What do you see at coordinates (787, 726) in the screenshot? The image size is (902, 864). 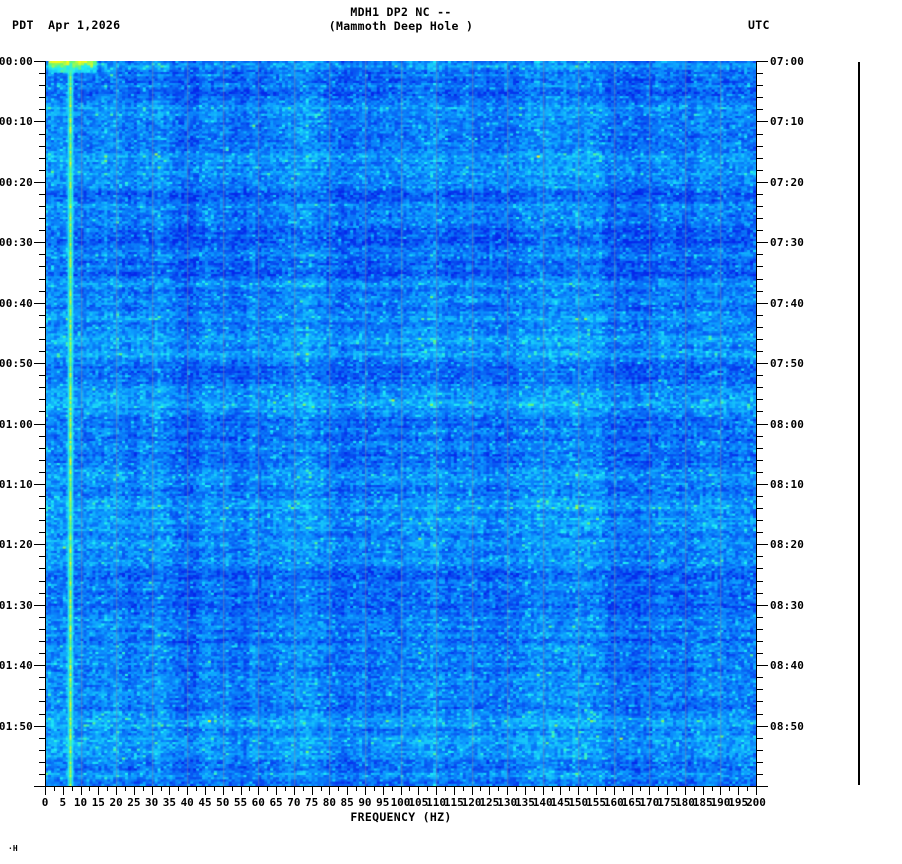 I see `right-time-tick-label: 08:50` at bounding box center [787, 726].